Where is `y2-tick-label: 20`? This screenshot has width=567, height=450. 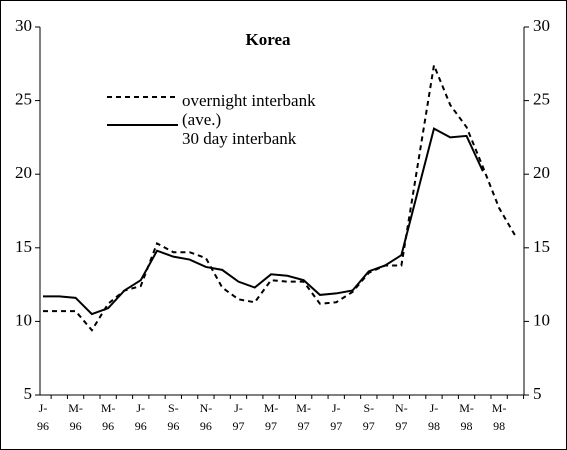
y2-tick-label: 20 is located at coordinates (541, 172).